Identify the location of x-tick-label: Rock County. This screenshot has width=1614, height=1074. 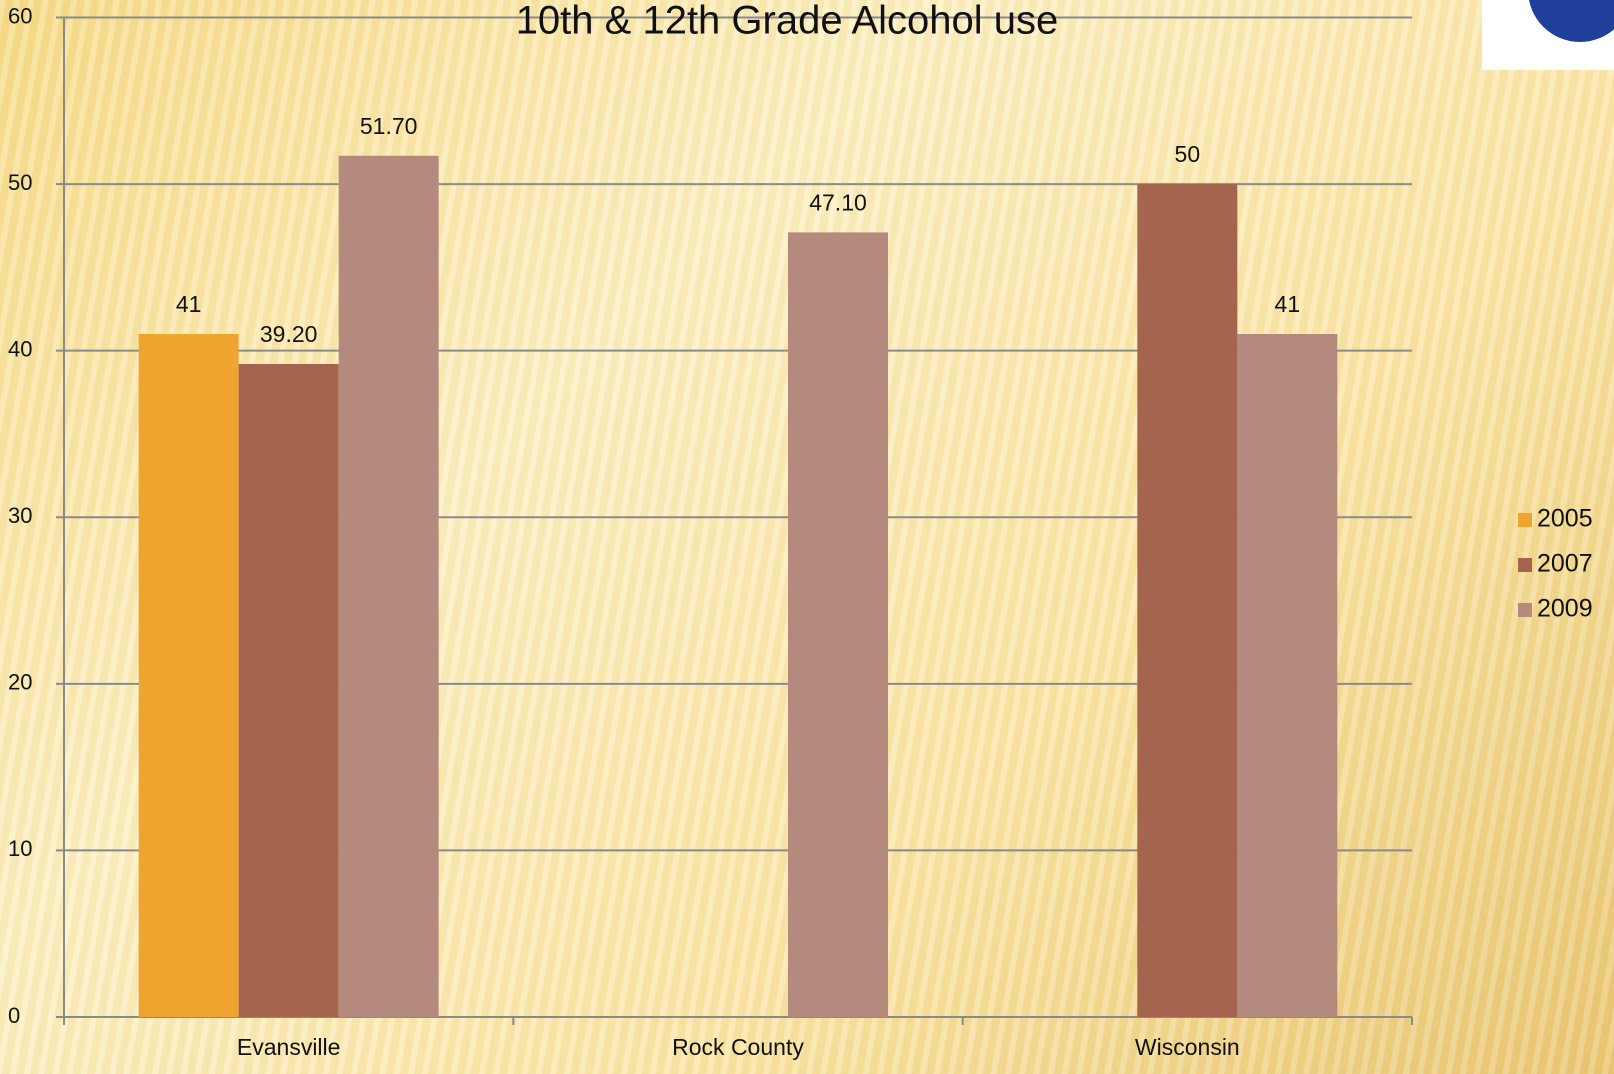
(738, 1047).